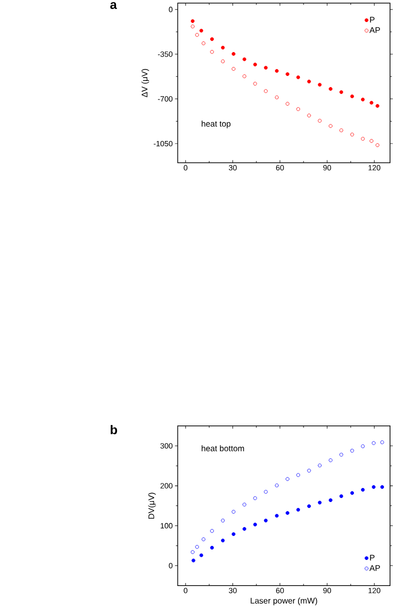 The width and height of the screenshot is (393, 610). What do you see at coordinates (152, 505) in the screenshot?
I see `y-axis-title: DV(μV)` at bounding box center [152, 505].